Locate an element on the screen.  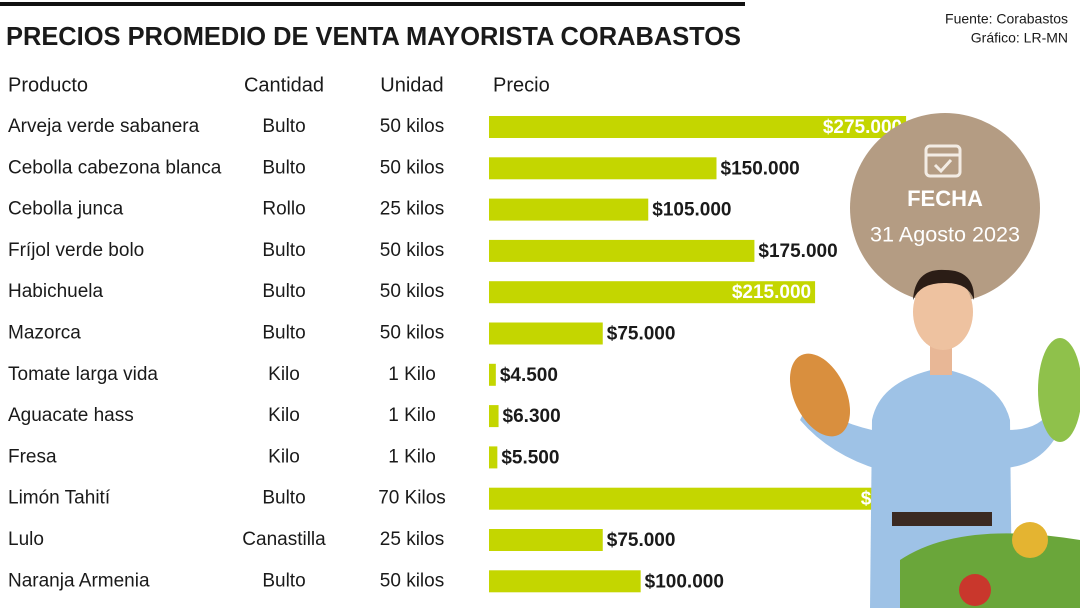
value-label: $4.500 is located at coordinates (529, 375).